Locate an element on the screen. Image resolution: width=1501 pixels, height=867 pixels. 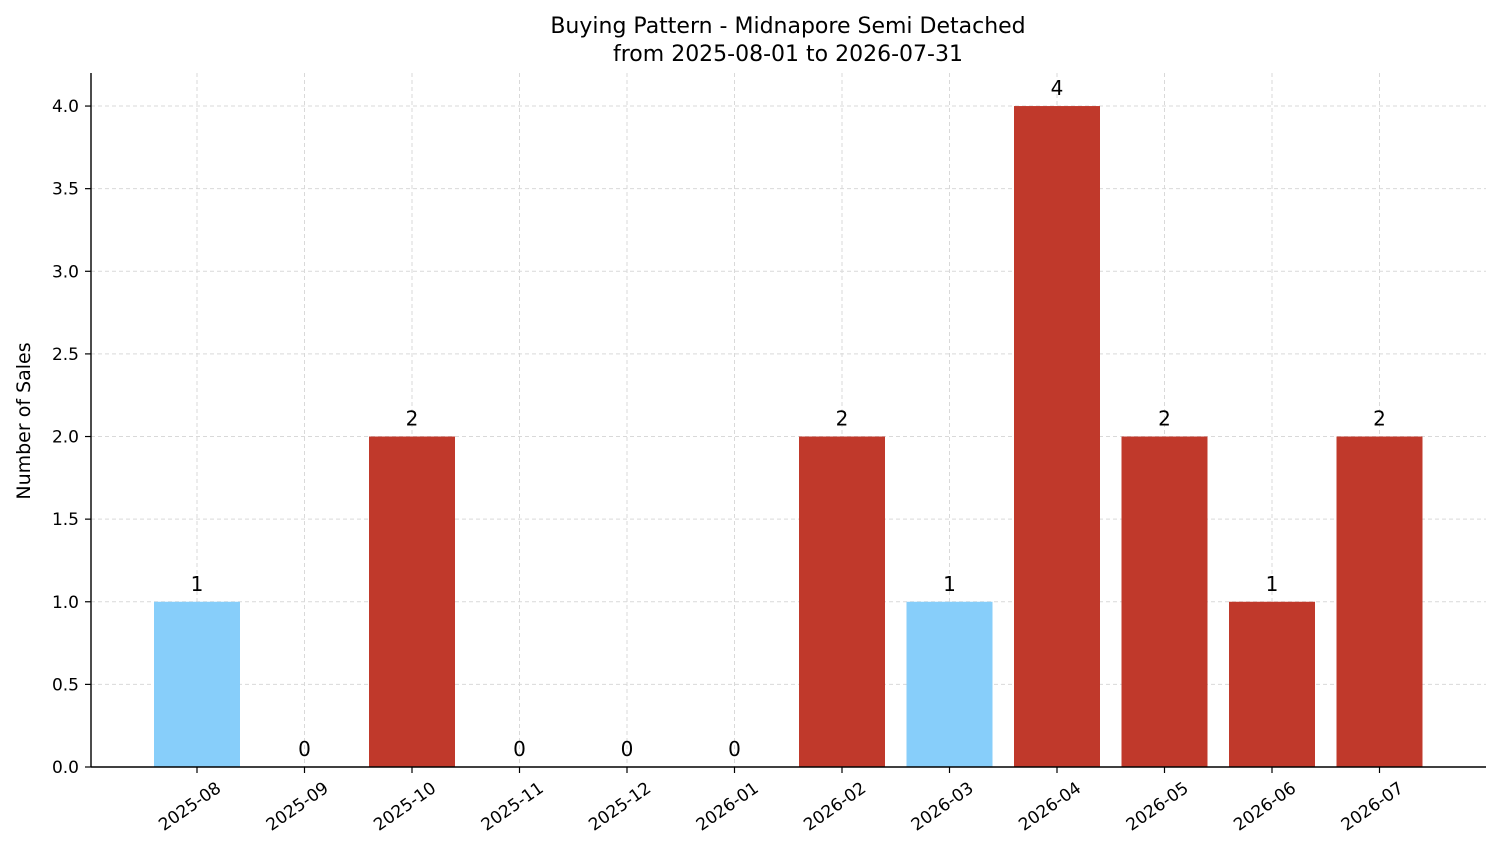
x-tick-label: 2026-05 is located at coordinates (1158, 806).